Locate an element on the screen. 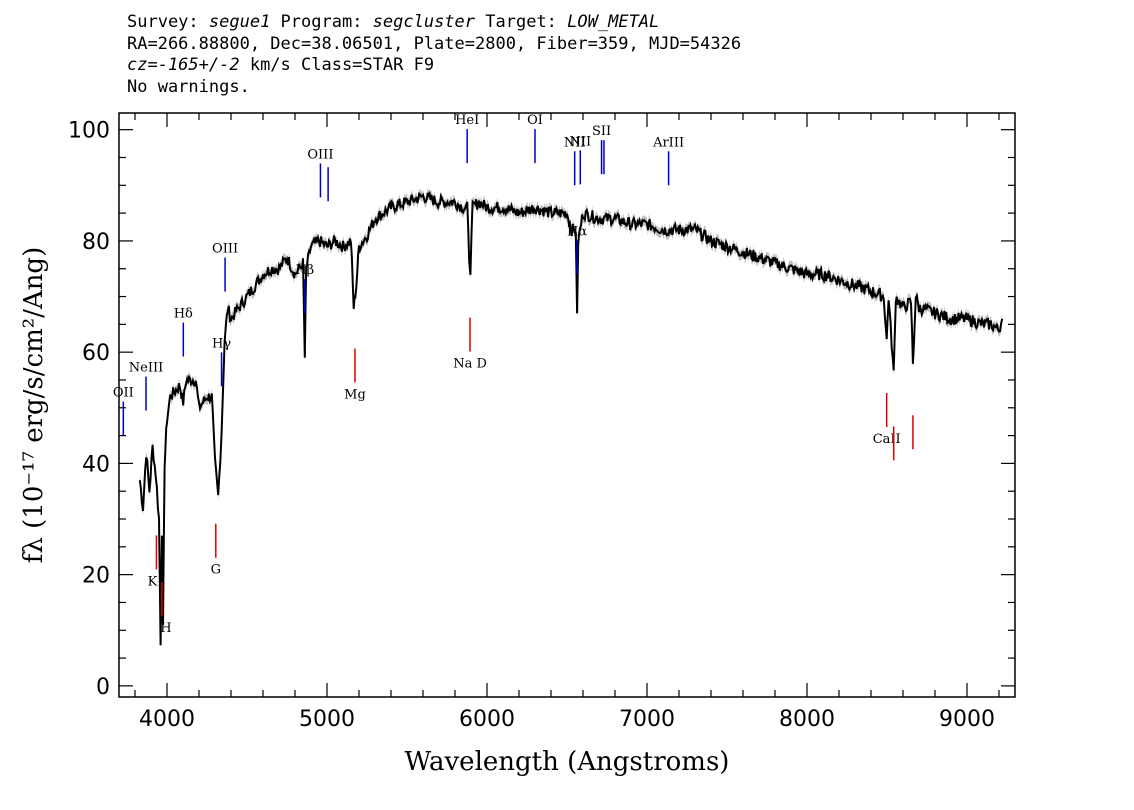 This screenshot has width=1134, height=810. emission-label-5: Hβ is located at coordinates (304, 270).